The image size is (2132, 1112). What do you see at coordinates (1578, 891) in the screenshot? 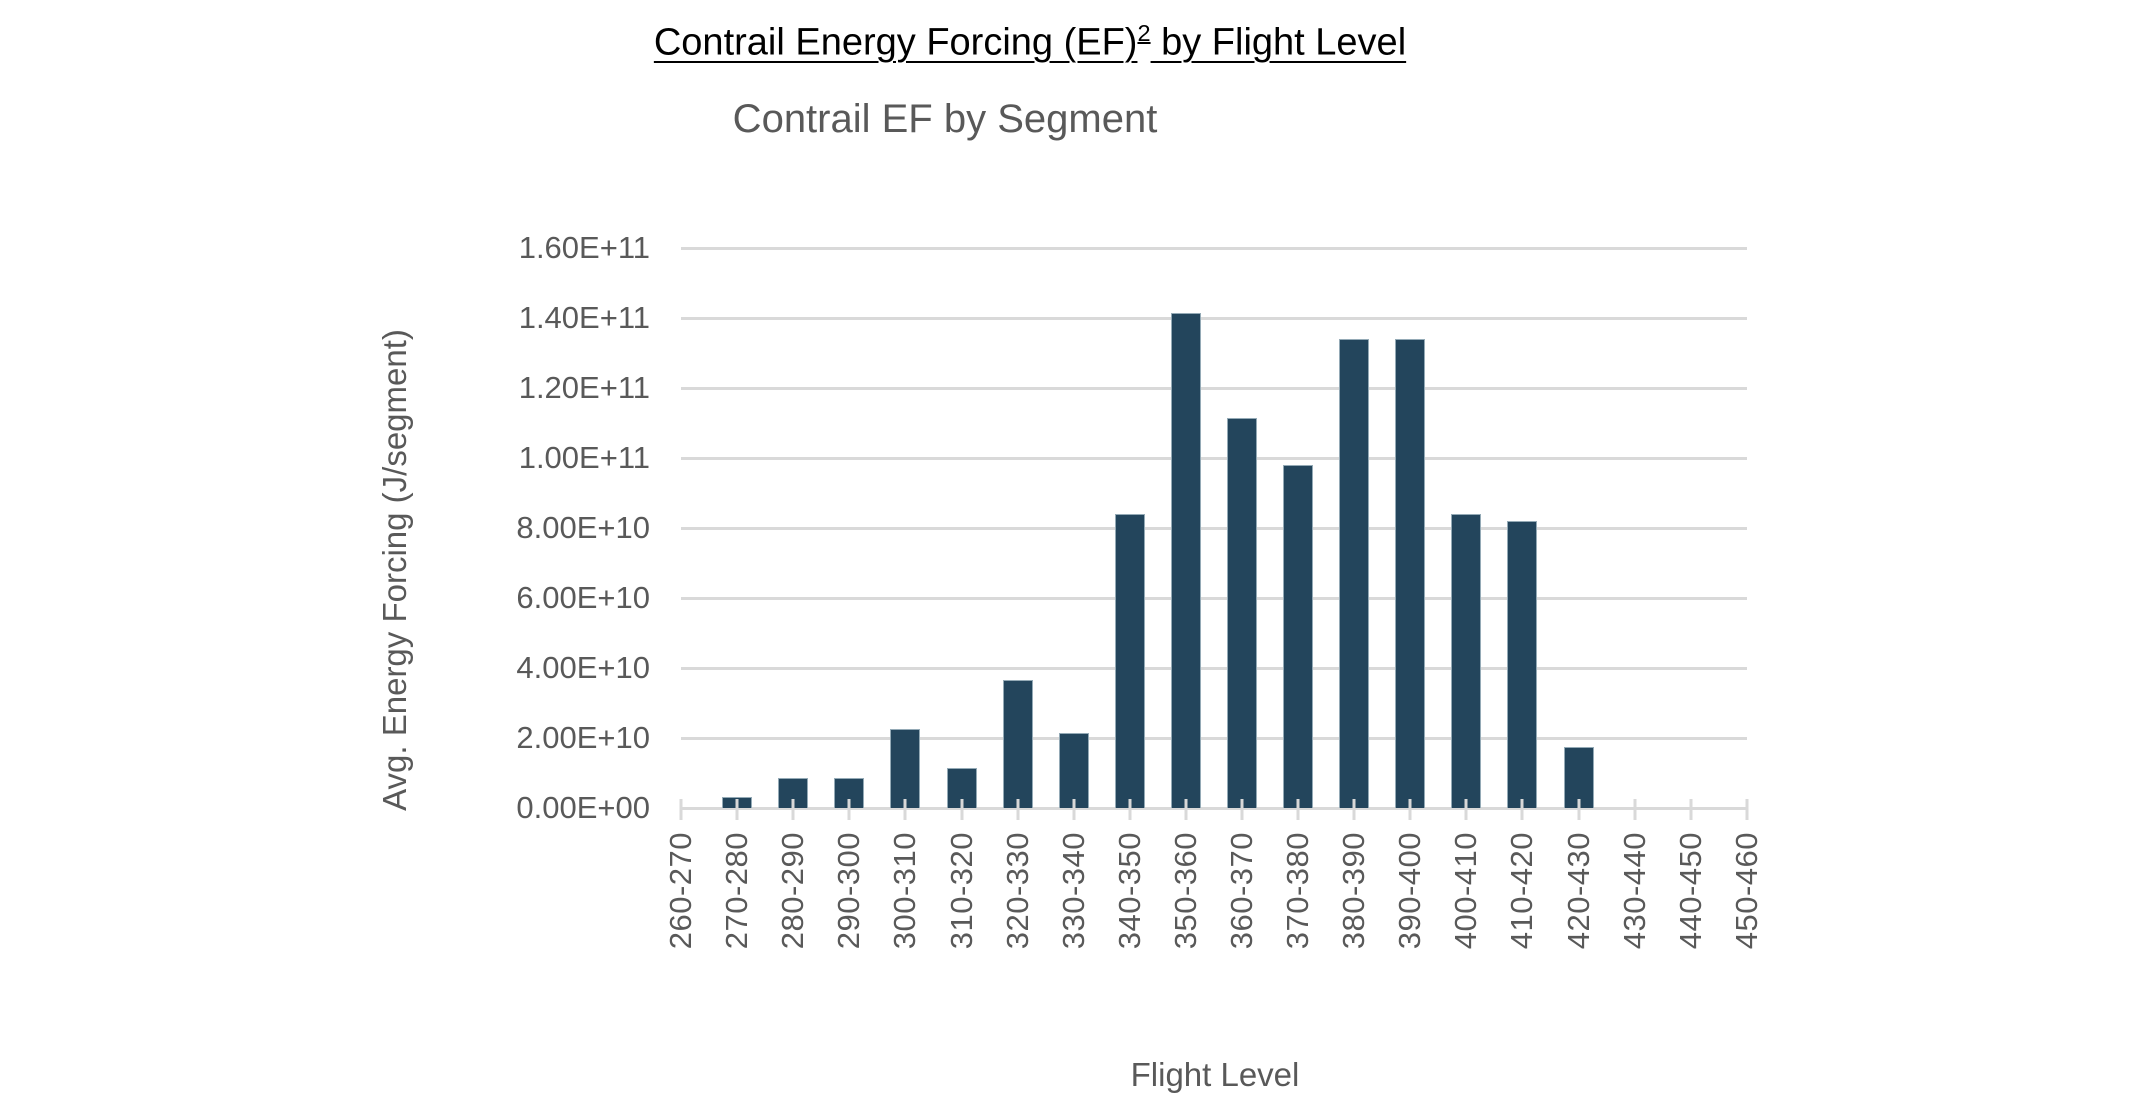
I see `x-tick-label: 420-430` at bounding box center [1578, 891].